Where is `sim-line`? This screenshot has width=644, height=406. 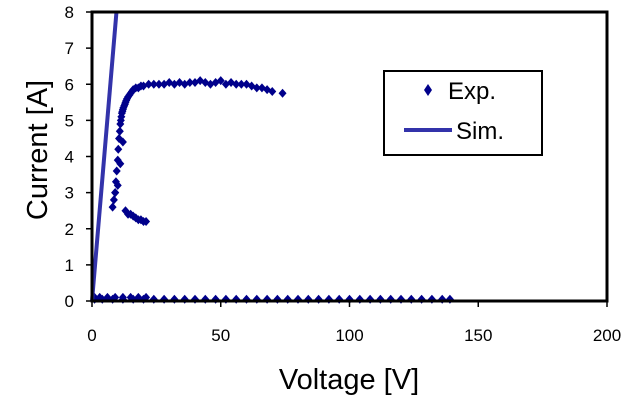
sim-line is located at coordinates (104, 156).